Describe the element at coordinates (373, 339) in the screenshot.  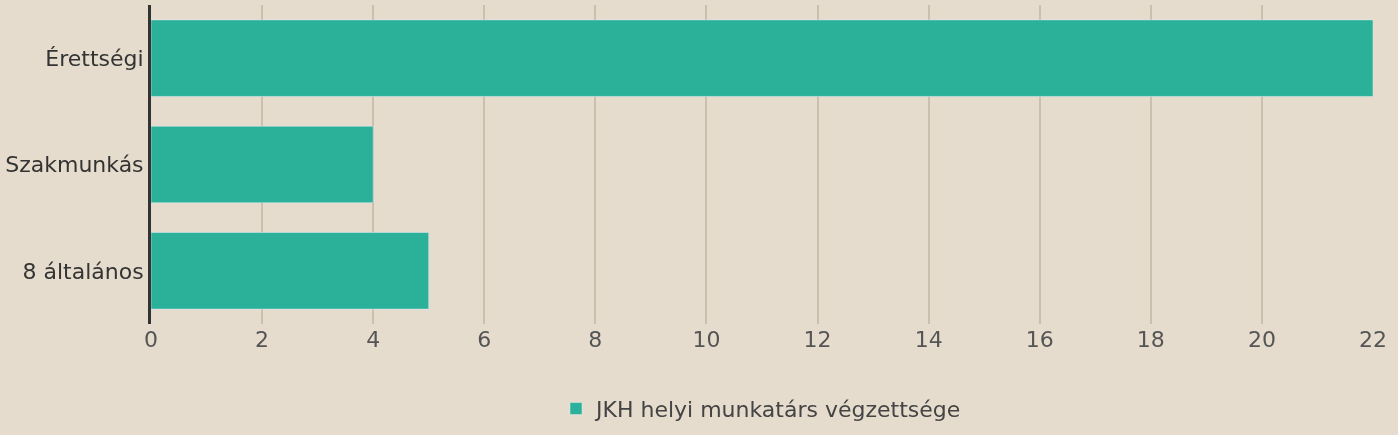
I see `x-tick-label: 4` at that location.